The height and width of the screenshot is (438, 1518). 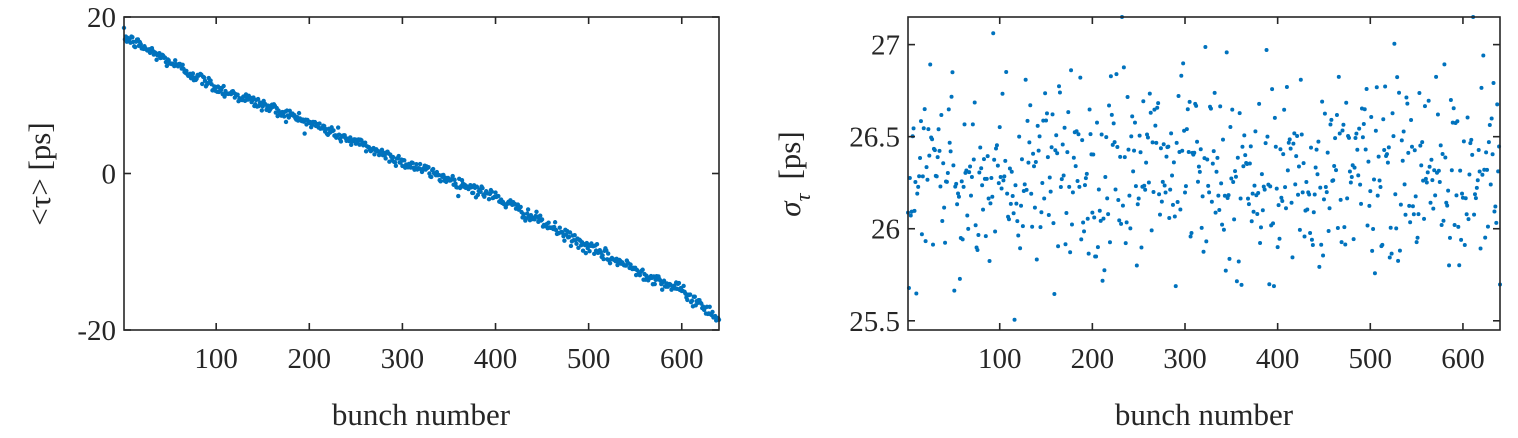 What do you see at coordinates (1185, 359) in the screenshot?
I see `right-xtick-label-300: 300` at bounding box center [1185, 359].